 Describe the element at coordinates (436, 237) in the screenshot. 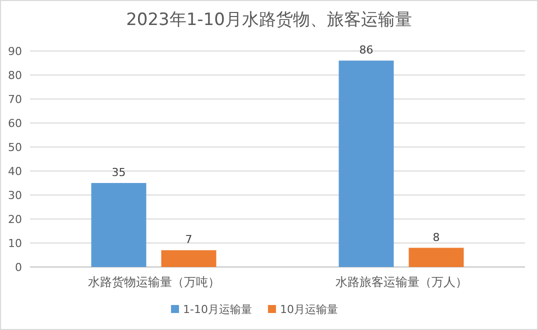

I see `data-label: 8` at that location.